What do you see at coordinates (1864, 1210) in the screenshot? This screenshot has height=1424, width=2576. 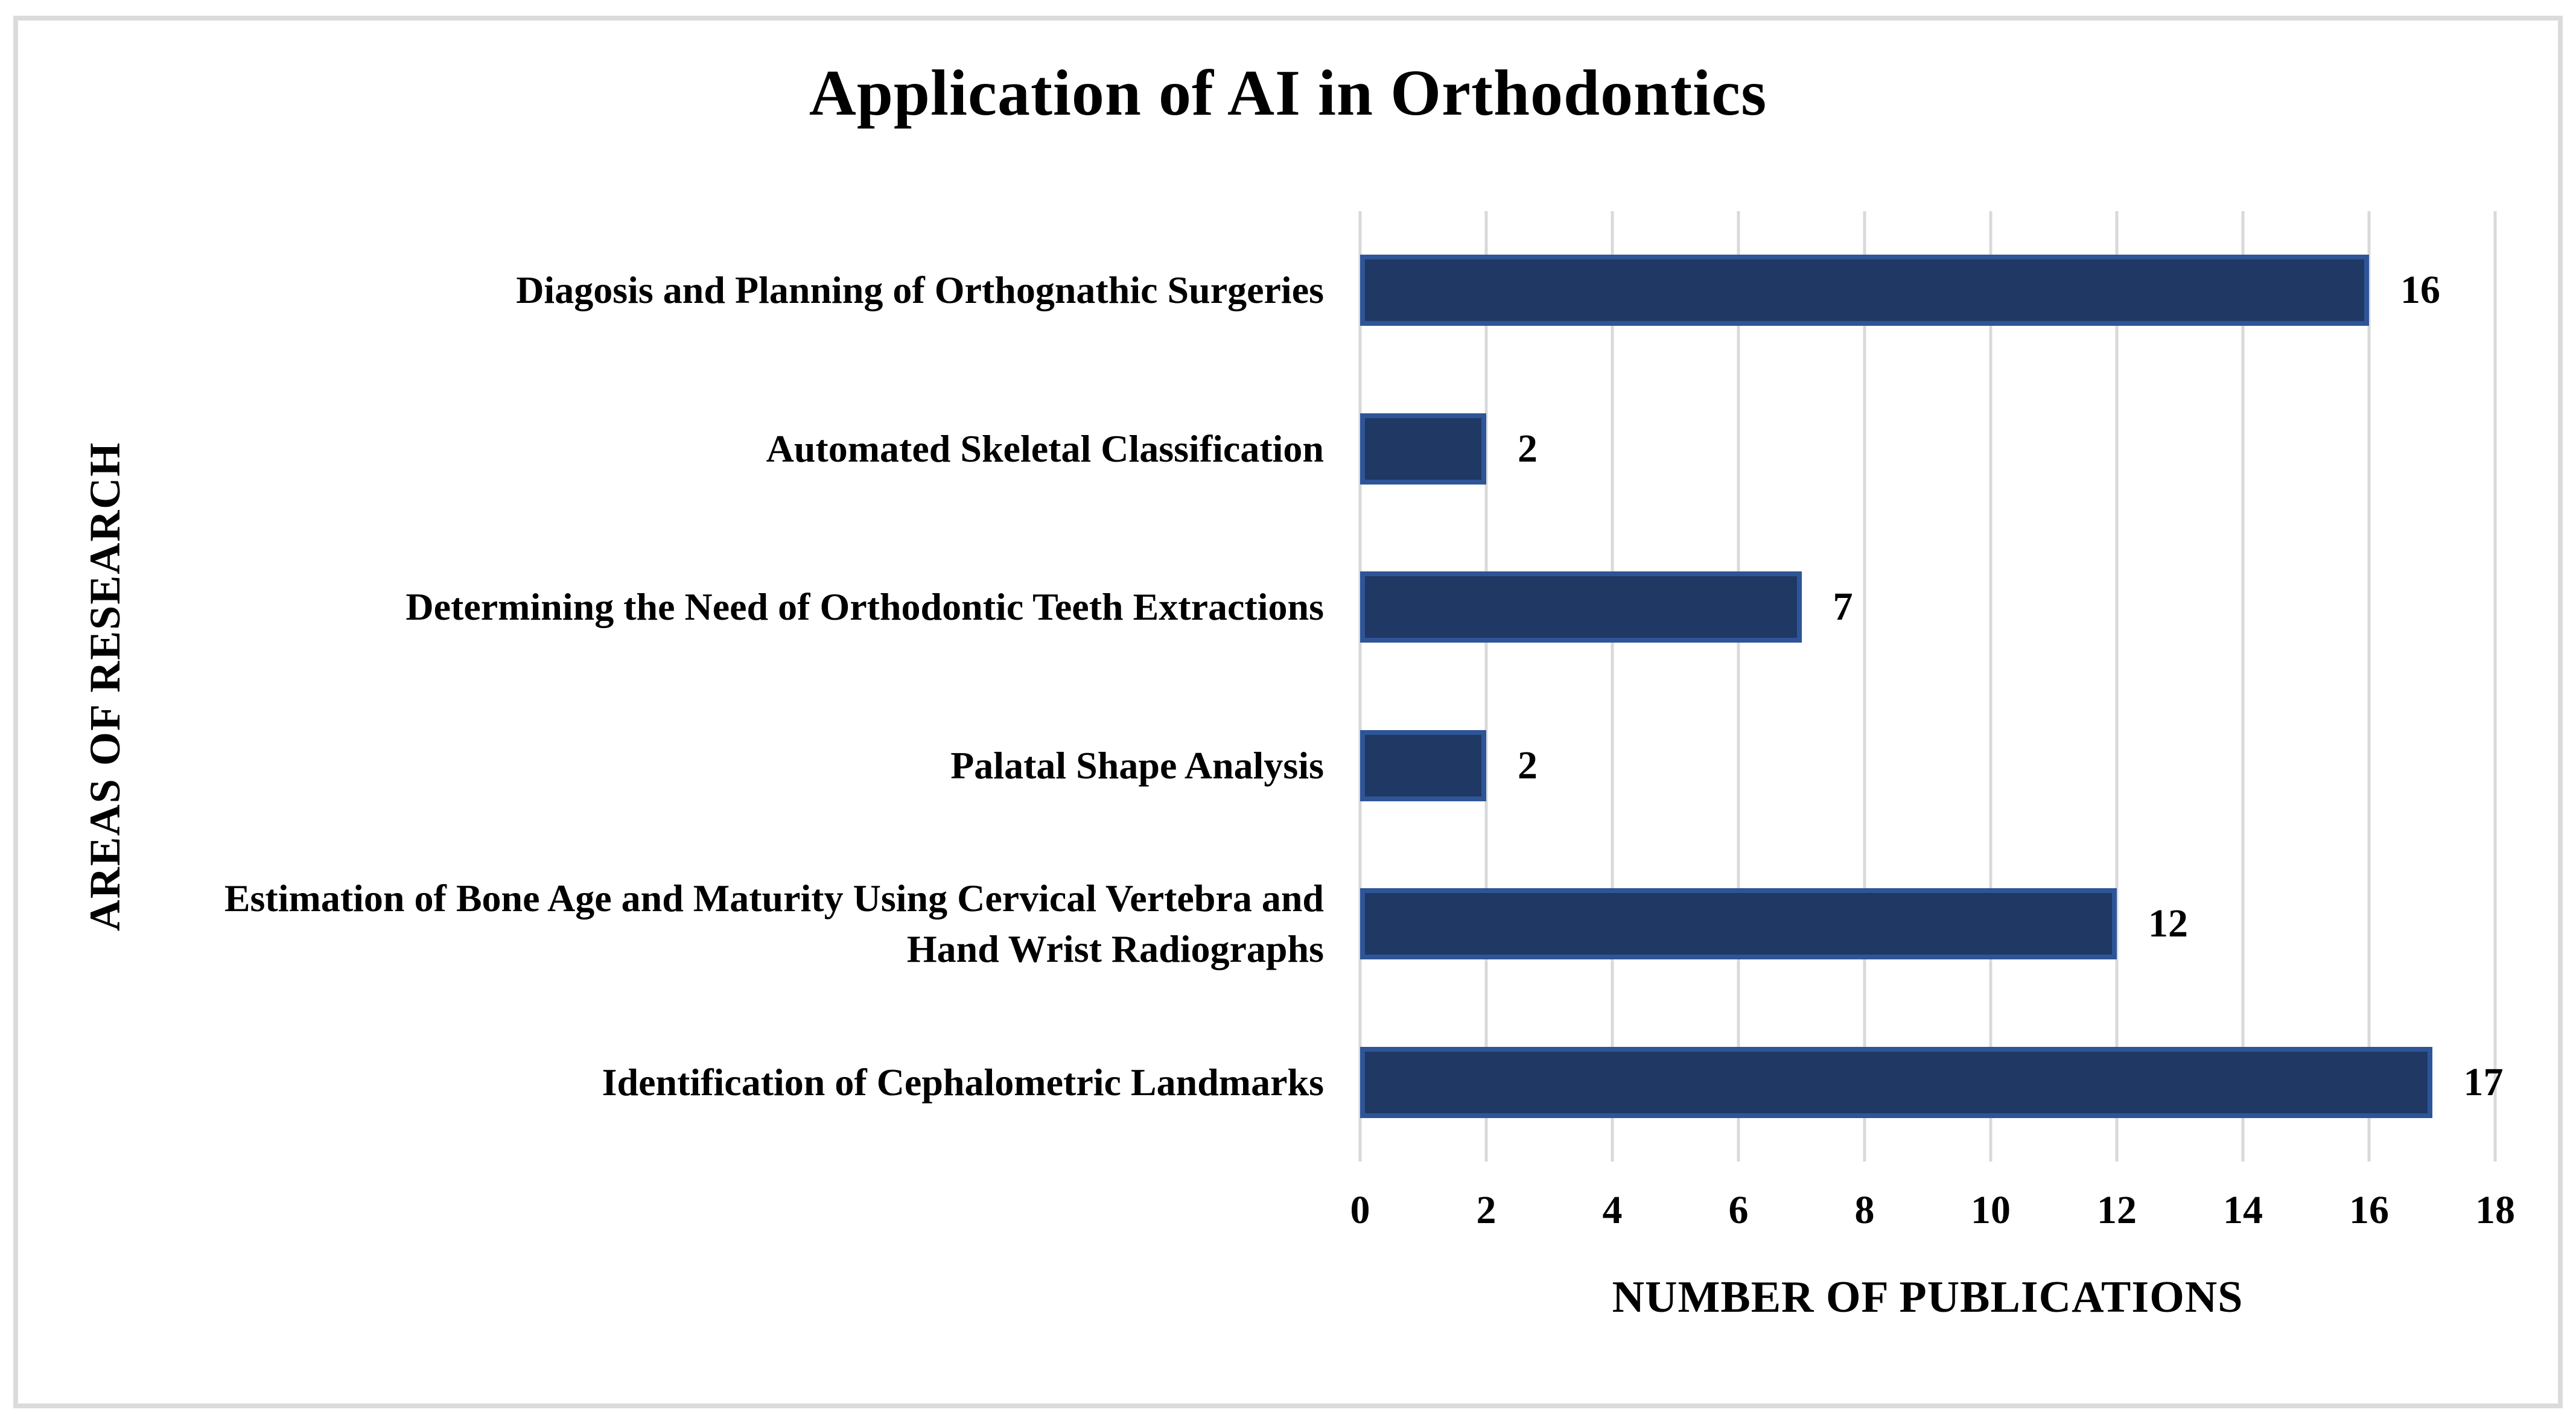 I see `x-tick-label: 8` at bounding box center [1864, 1210].